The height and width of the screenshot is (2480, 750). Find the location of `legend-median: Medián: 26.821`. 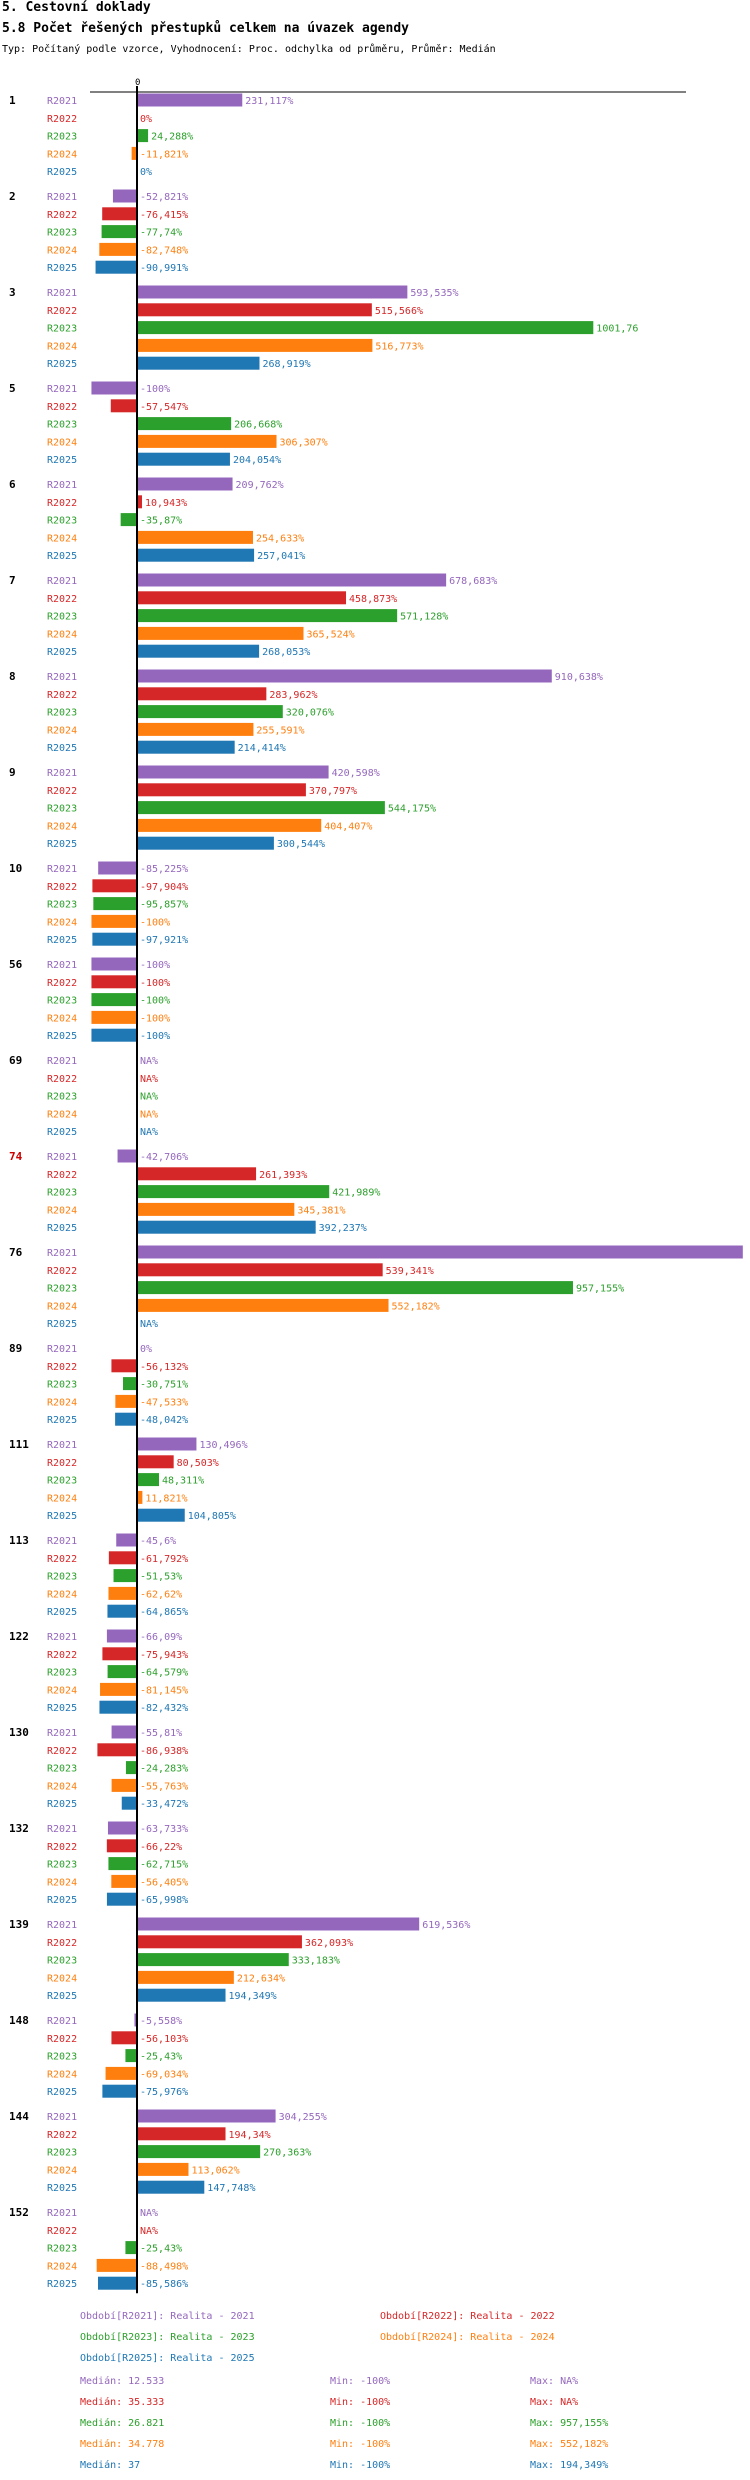

legend-median: Medián: 26.821 is located at coordinates (122, 2423).